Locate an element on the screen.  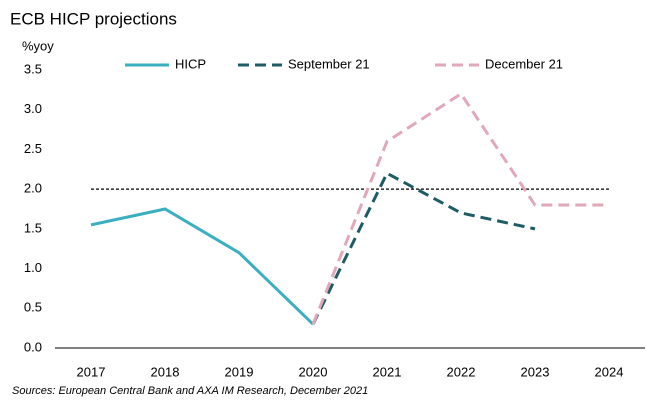
x-tick-label: 2022 is located at coordinates (461, 371).